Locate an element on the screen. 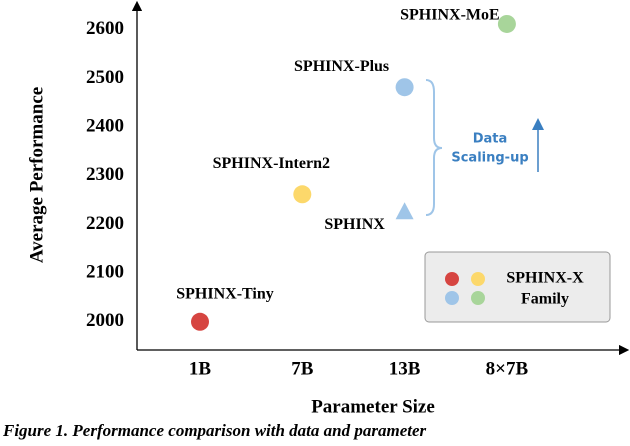  y-tick-label: 2100 is located at coordinates (105, 271).